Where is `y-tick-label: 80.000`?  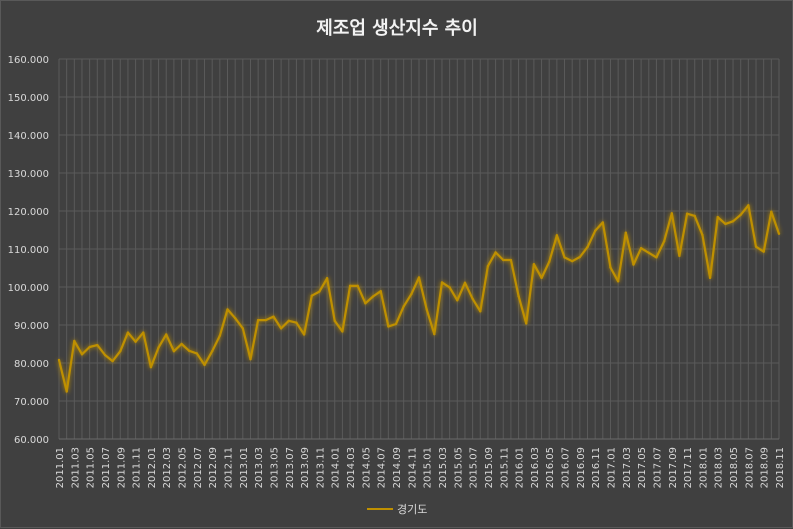 y-tick-label: 80.000 is located at coordinates (31, 364).